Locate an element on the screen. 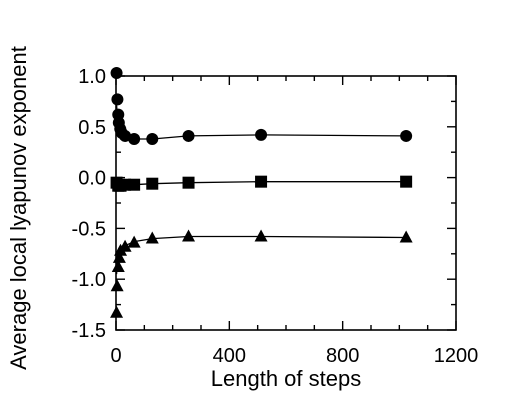 This screenshot has height=396, width=505. y-tick-label: 0.0 is located at coordinates (92, 179).